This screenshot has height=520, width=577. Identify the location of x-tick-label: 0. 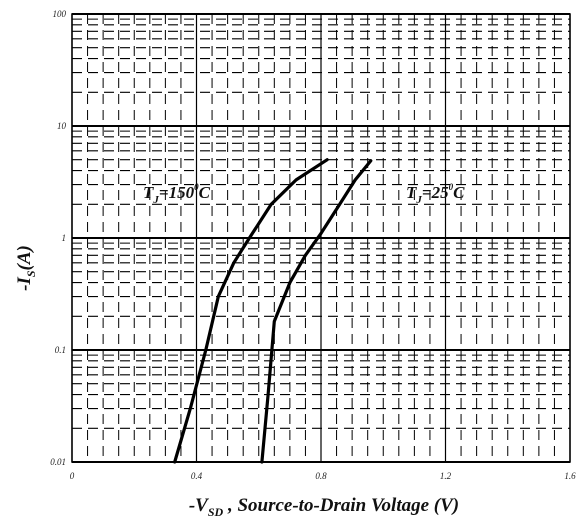
(72, 476).